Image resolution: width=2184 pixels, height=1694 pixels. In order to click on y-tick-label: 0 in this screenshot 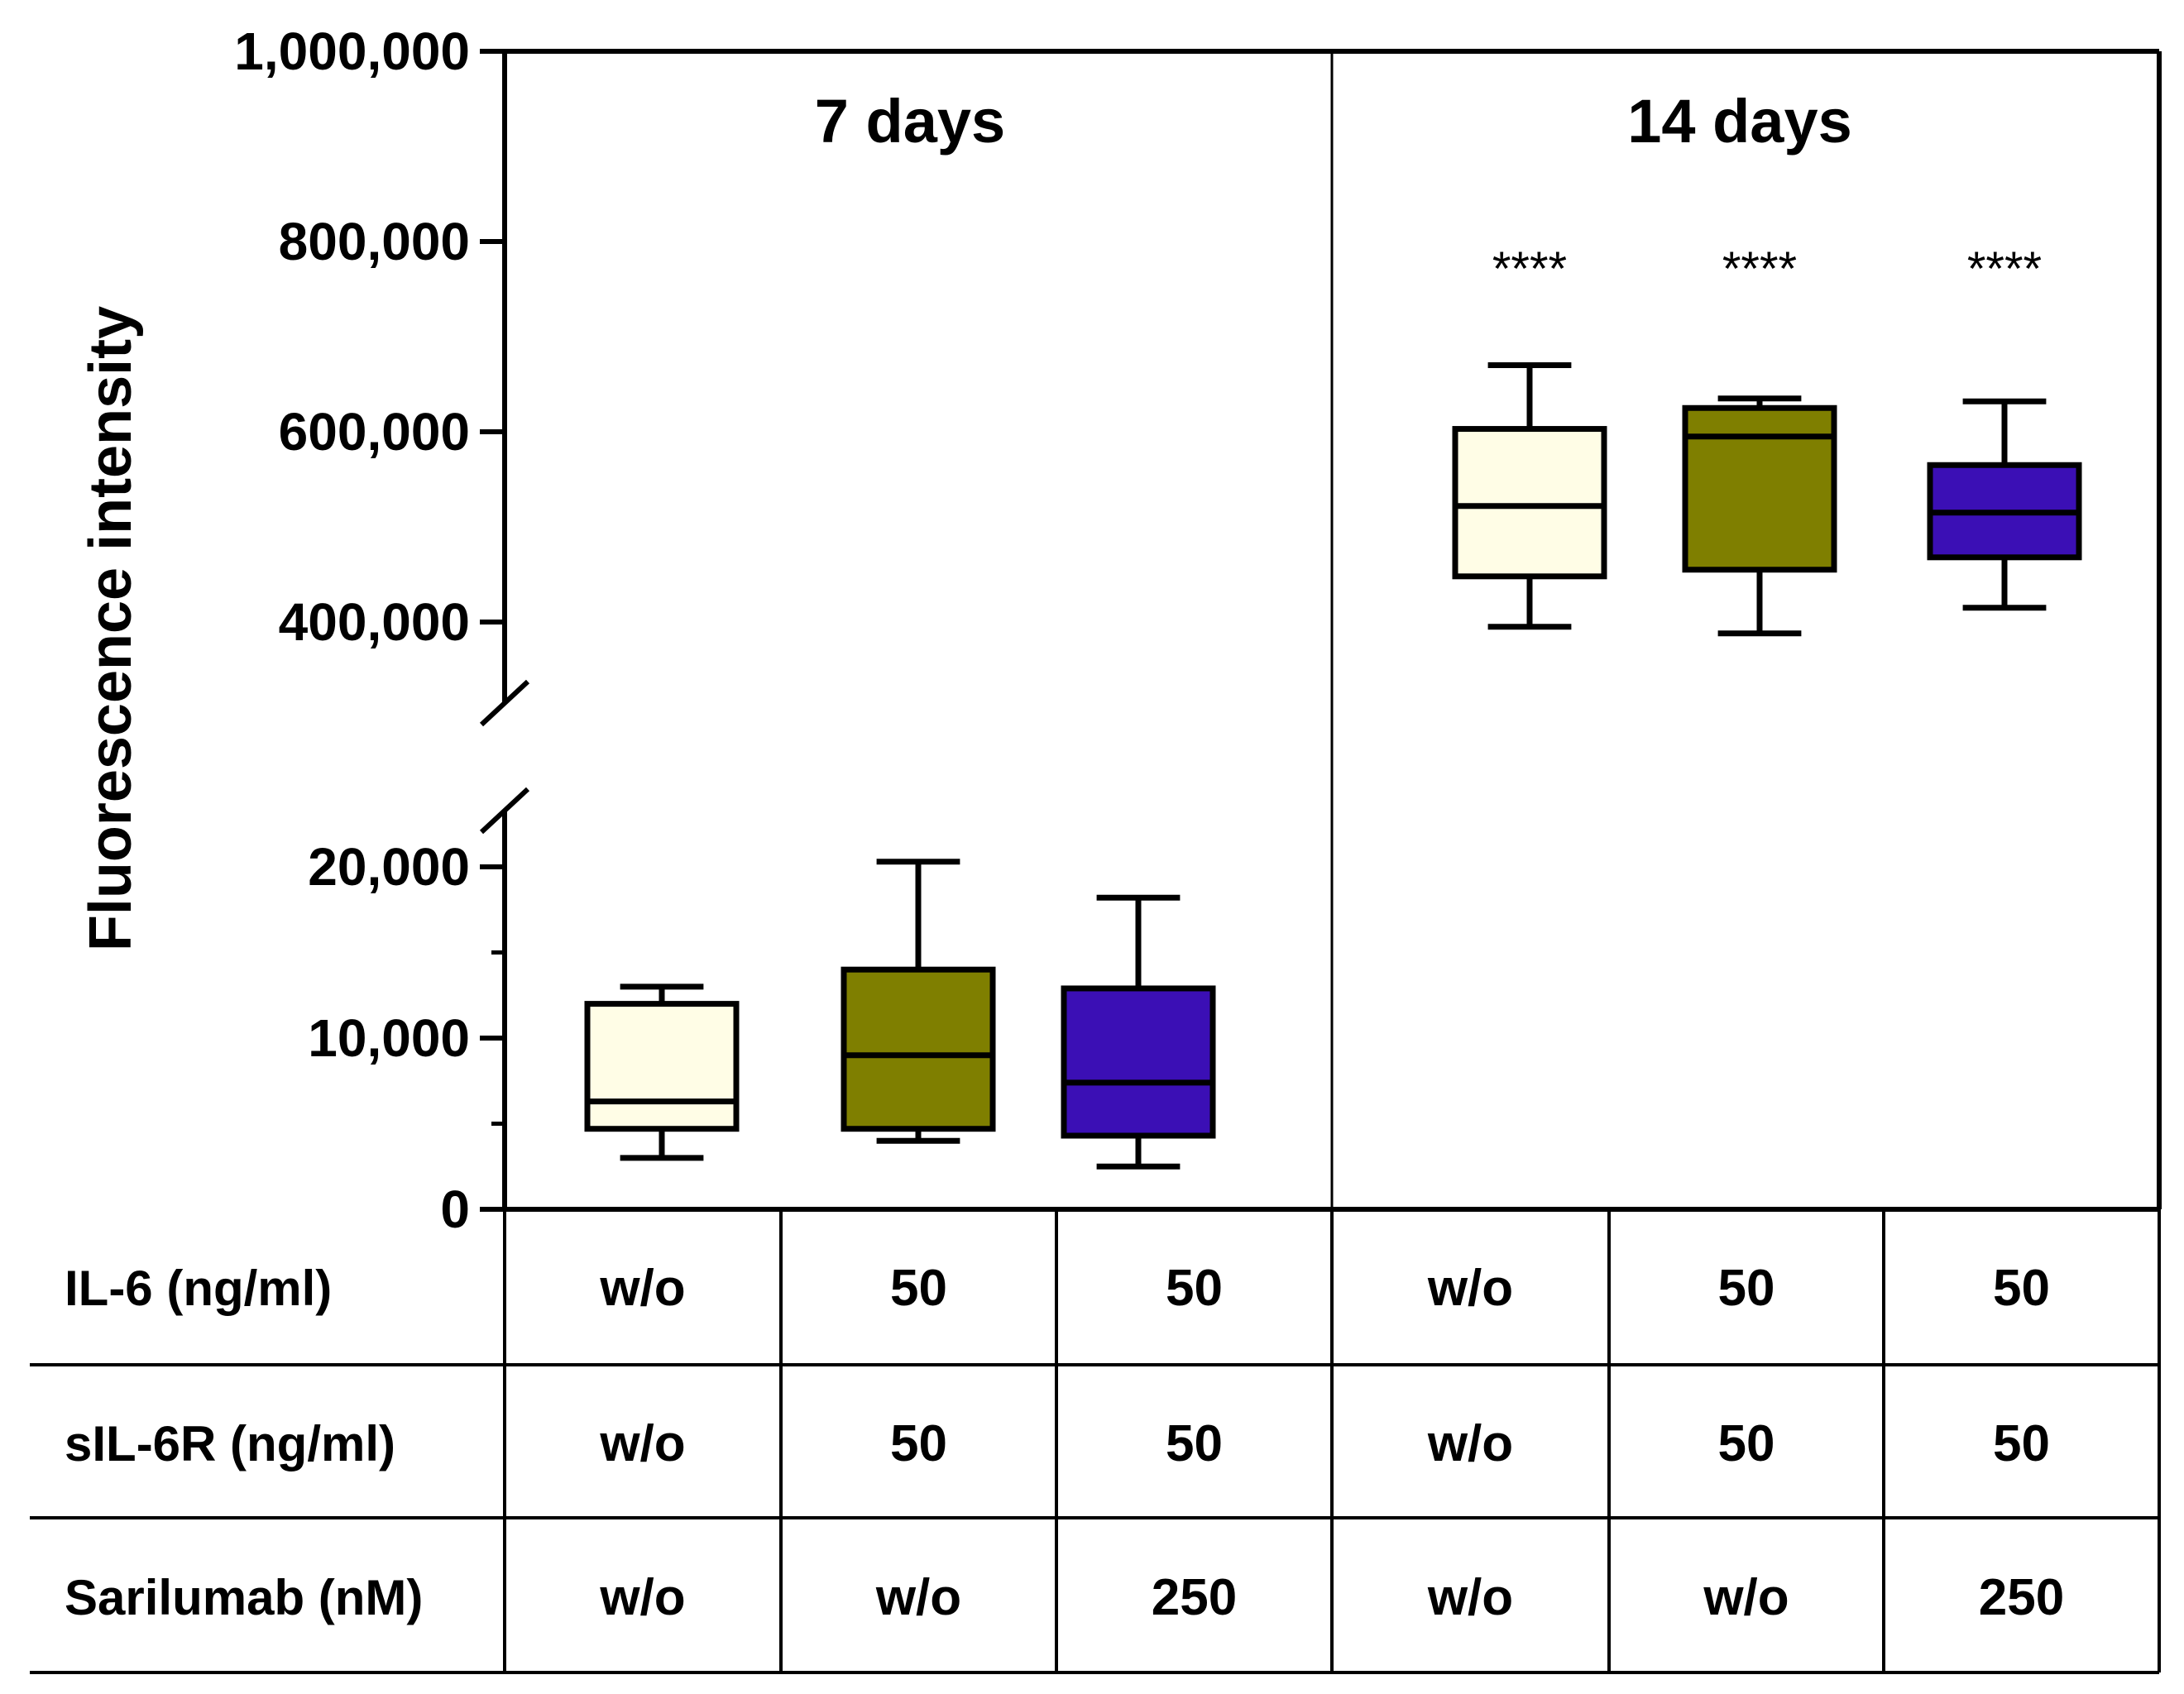, I will do `click(455, 1209)`.